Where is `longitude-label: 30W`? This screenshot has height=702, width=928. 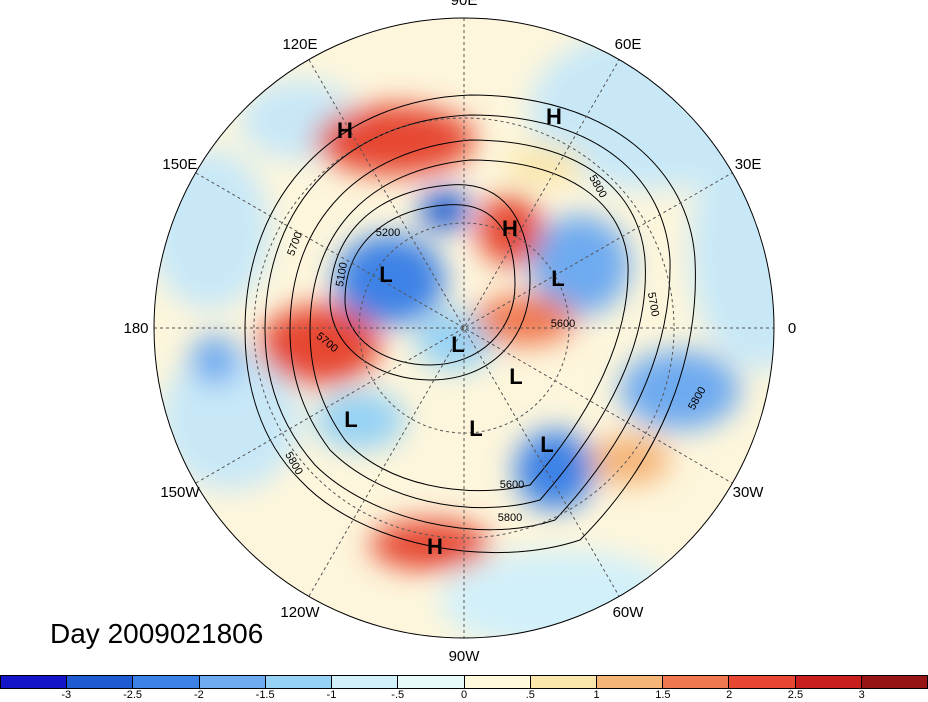 longitude-label: 30W is located at coordinates (749, 492).